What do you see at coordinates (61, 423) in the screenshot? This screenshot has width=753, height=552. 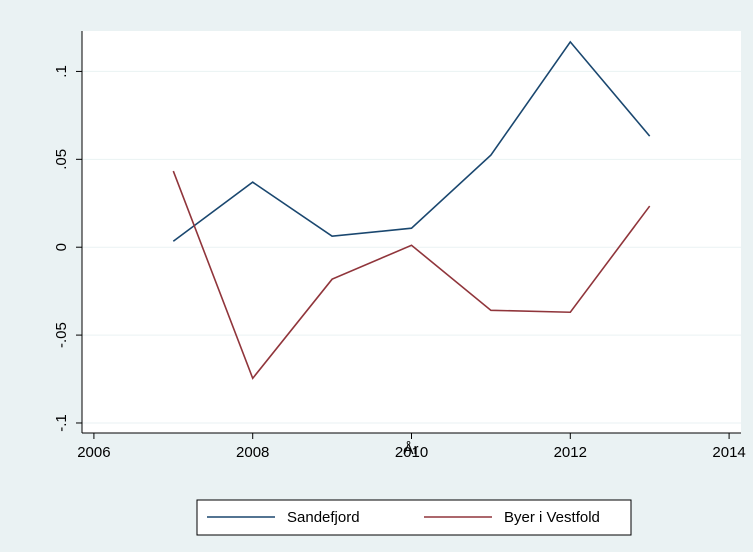 I see `y-tick-label: -.1` at bounding box center [61, 423].